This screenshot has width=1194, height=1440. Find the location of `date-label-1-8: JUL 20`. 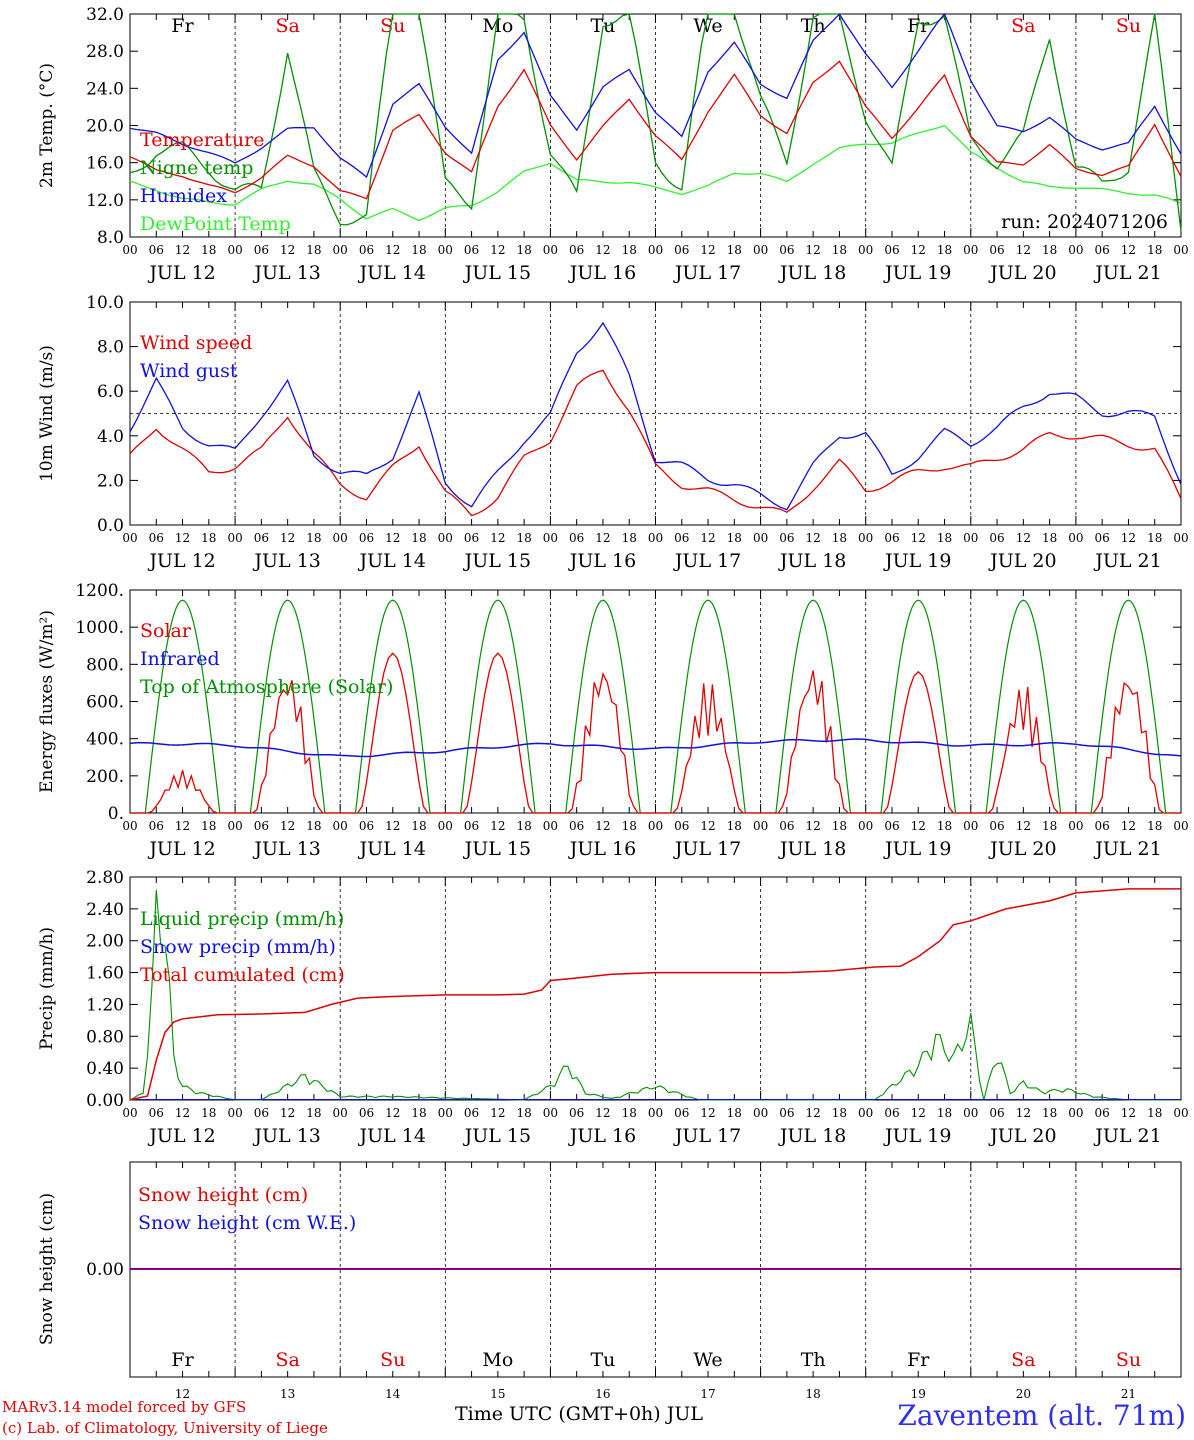

date-label-1-8: JUL 20 is located at coordinates (1022, 273).